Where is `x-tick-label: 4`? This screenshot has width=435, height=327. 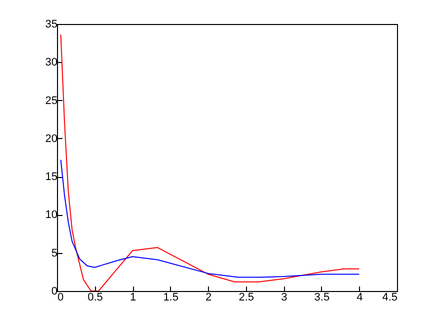 x-tick-label: 4 is located at coordinates (359, 298).